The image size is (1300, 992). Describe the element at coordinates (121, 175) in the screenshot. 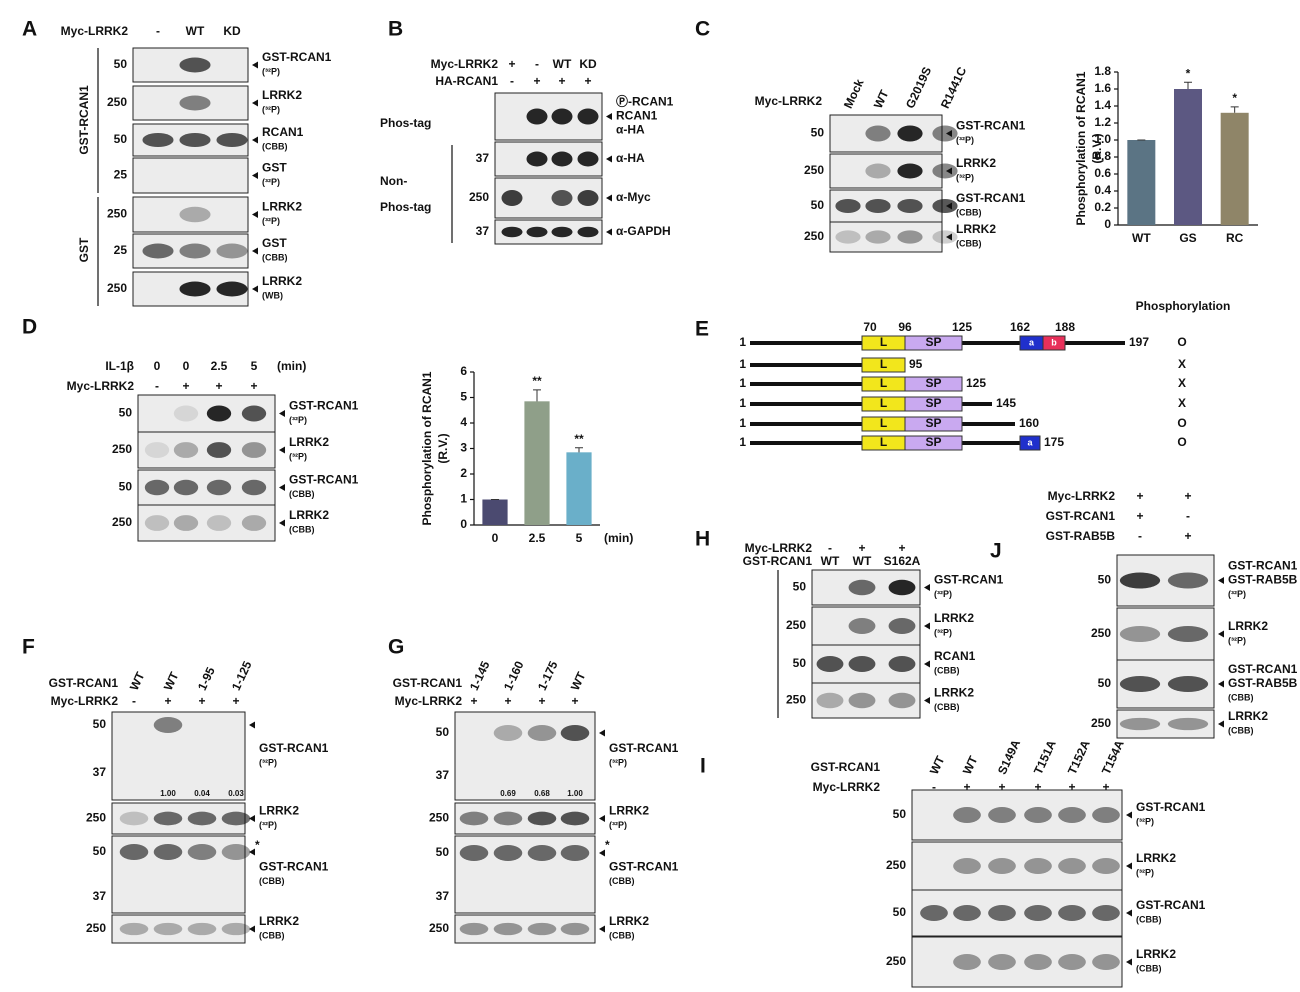

I see `size-marker: 25` at that location.